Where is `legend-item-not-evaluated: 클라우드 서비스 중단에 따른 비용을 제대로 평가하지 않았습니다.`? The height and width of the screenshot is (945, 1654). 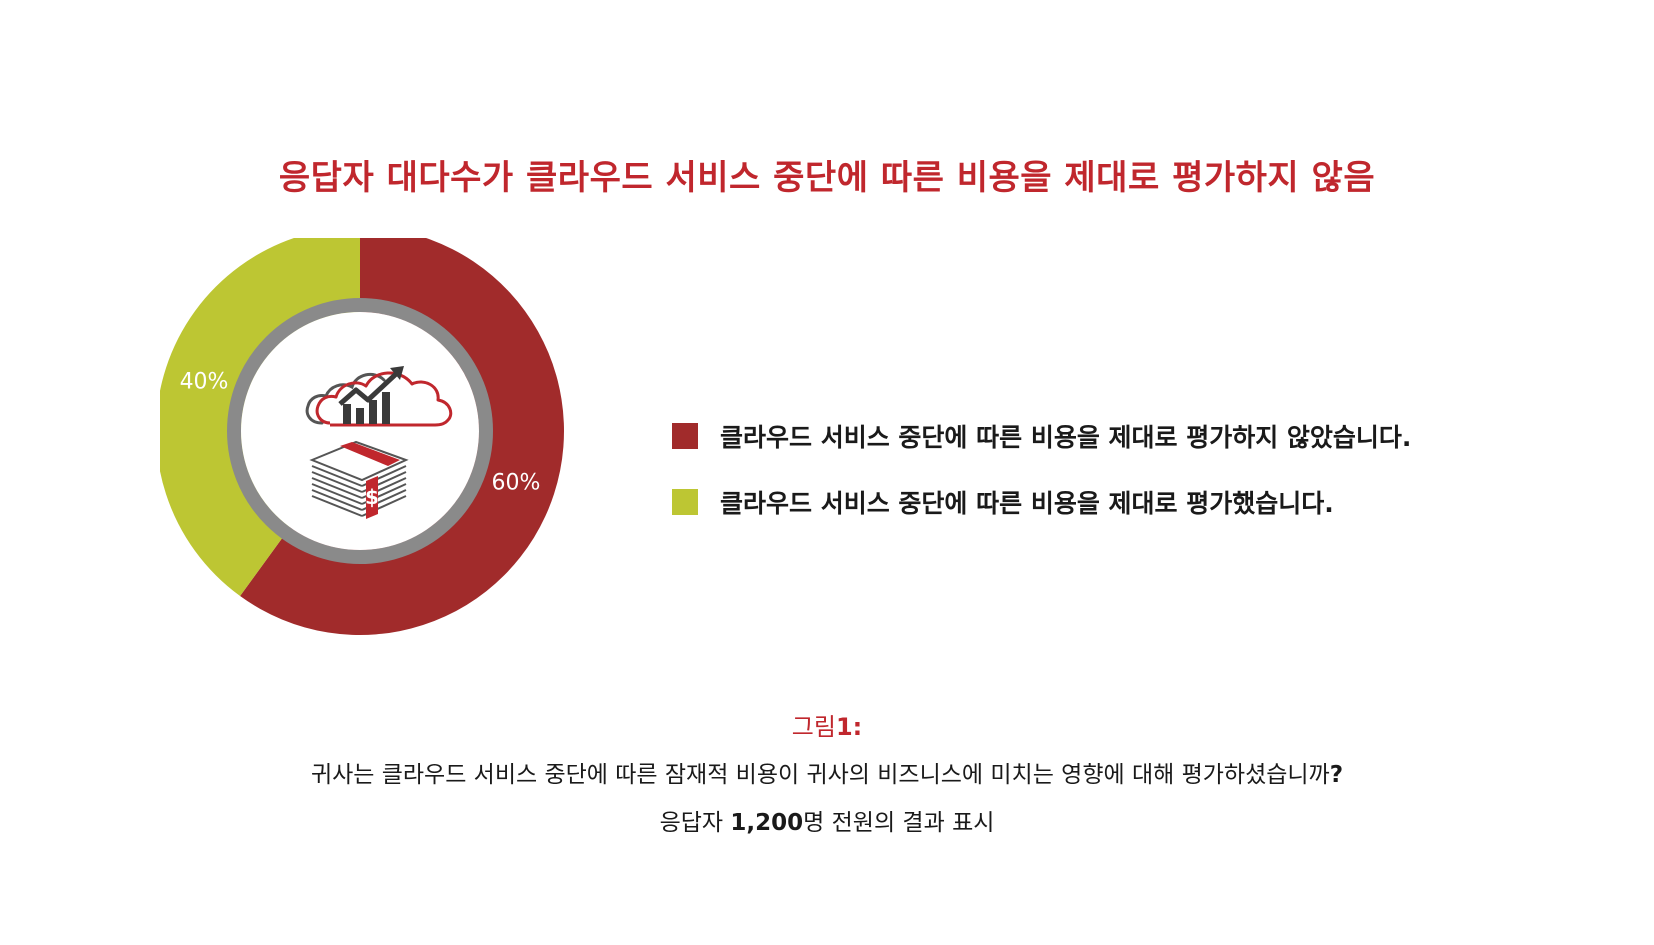
legend-item-not-evaluated: 클라우드 서비스 중단에 따른 비용을 제대로 평가하지 않았습니다. is located at coordinates (1041, 436).